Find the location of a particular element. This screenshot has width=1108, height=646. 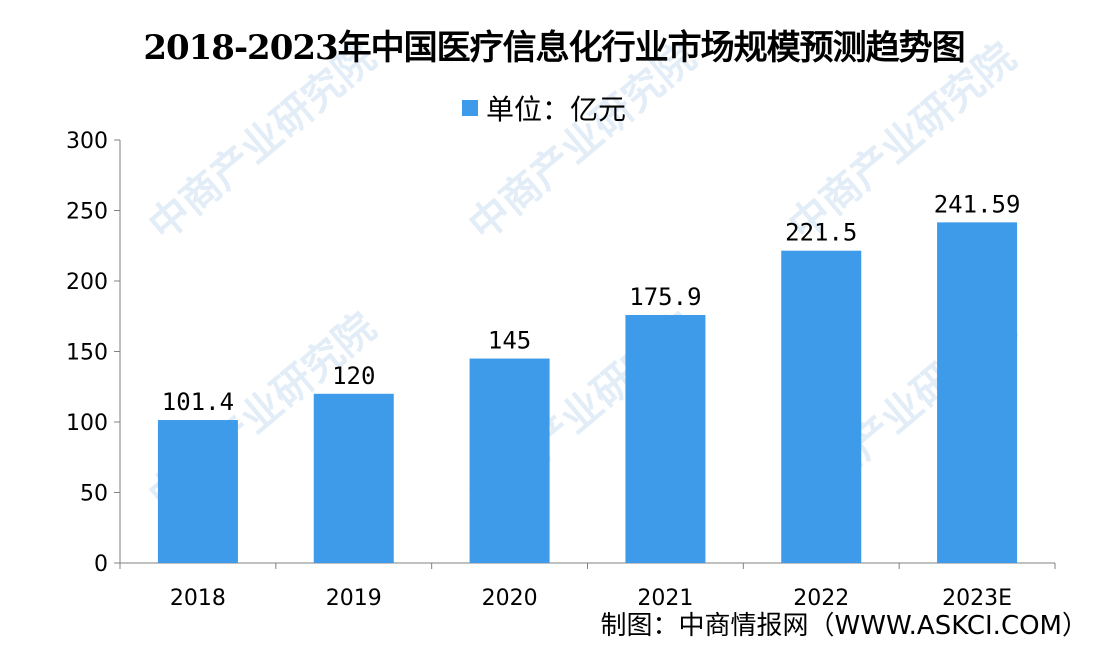

source-note: 制图：中商情报网（WWW.ASKCI.COM） is located at coordinates (844, 626).